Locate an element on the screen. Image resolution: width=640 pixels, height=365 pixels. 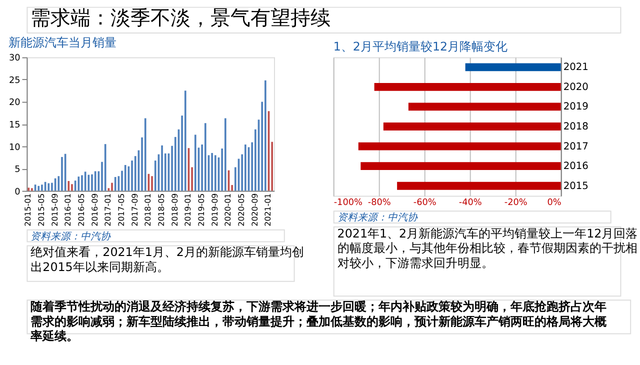
y-tick-label: 2021 is located at coordinates (575, 68).